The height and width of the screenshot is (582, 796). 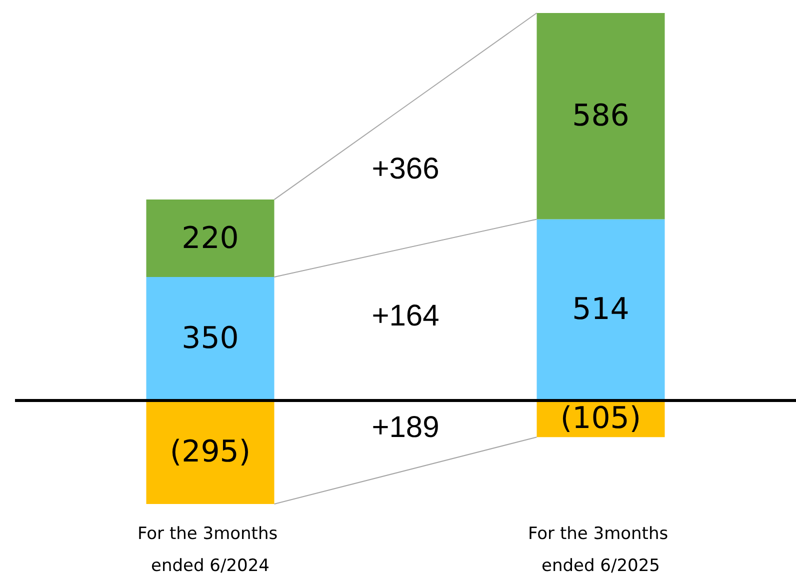 I want to click on data-label: 514, so click(x=601, y=310).